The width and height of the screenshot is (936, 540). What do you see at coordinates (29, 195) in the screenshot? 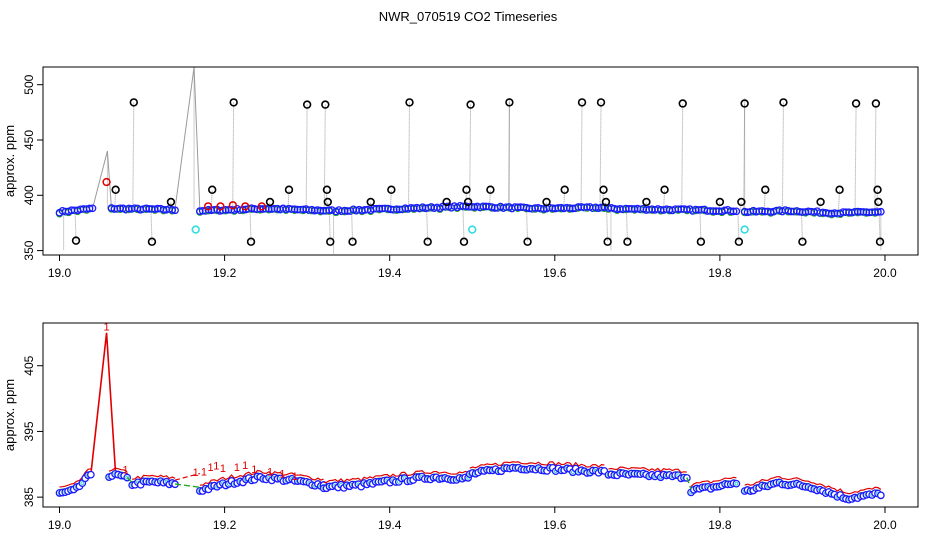
I see `y-tick-label: 400` at bounding box center [29, 195].